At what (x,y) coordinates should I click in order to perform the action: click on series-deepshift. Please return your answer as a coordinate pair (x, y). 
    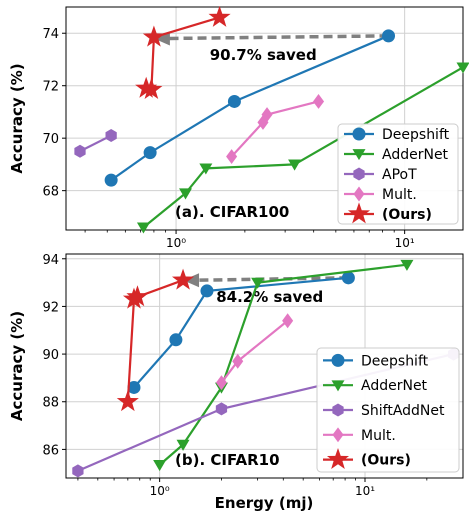
    Looking at the image, I should click on (241, 332).